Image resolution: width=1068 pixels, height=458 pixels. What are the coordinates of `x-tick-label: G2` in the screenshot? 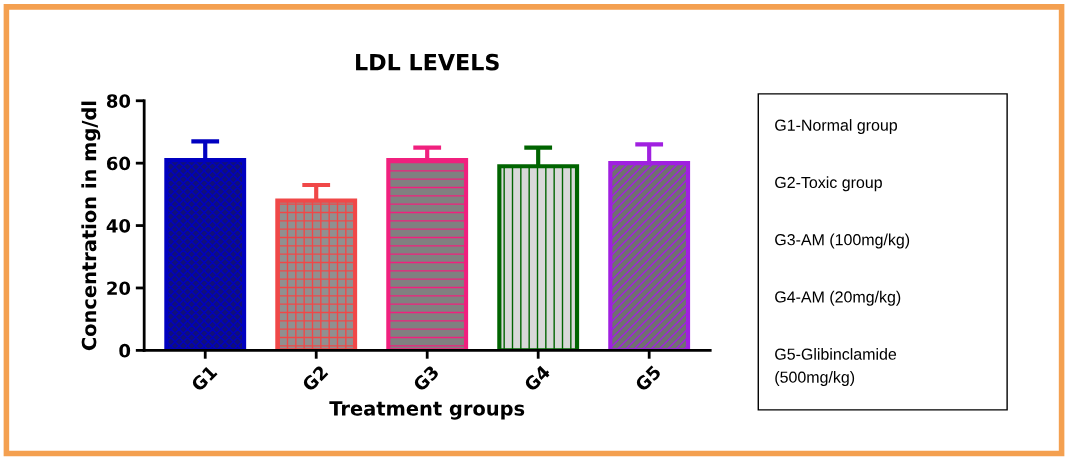 It's located at (315, 378).